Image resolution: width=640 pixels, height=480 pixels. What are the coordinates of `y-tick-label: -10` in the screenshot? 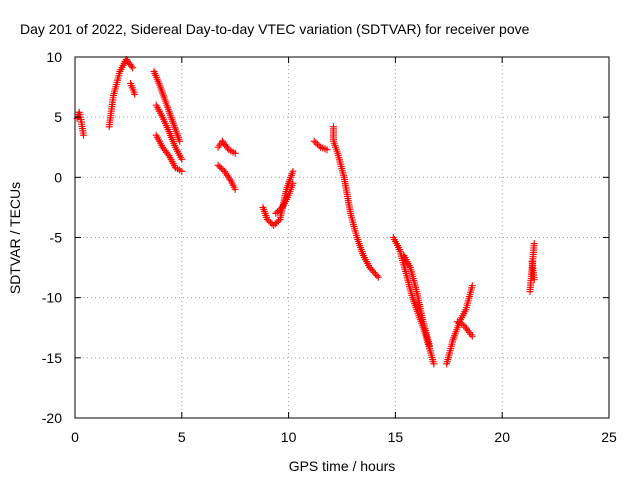 It's located at (52, 298).